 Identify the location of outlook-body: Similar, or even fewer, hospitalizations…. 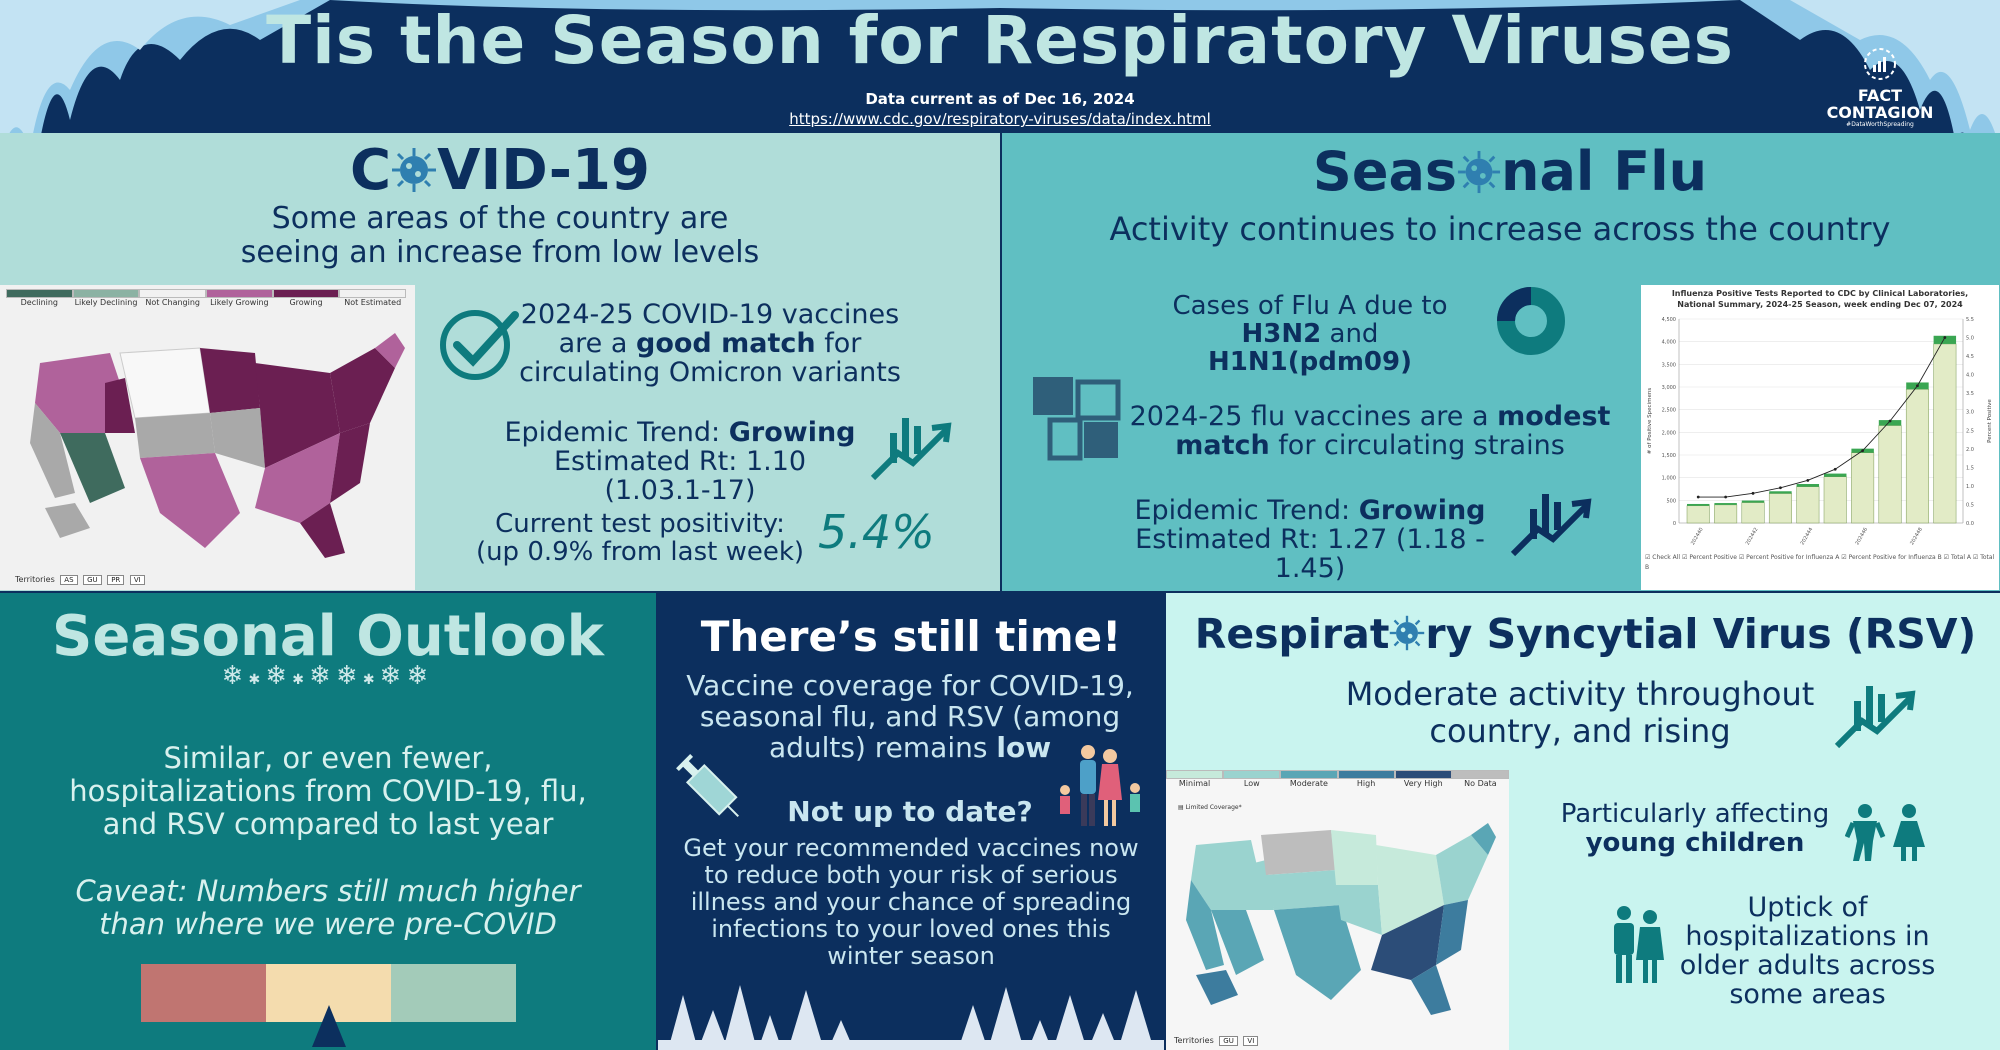
(328, 791).